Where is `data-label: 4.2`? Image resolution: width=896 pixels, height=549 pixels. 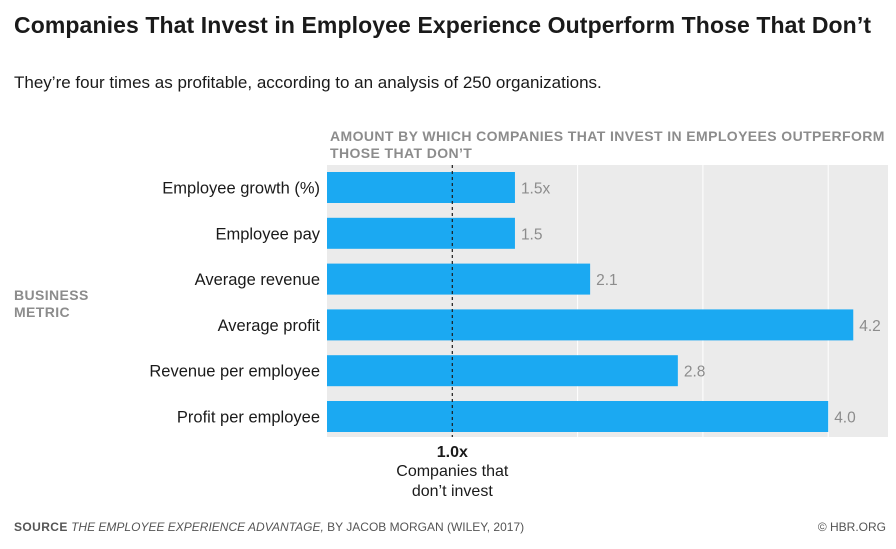
data-label: 4.2 is located at coordinates (870, 326).